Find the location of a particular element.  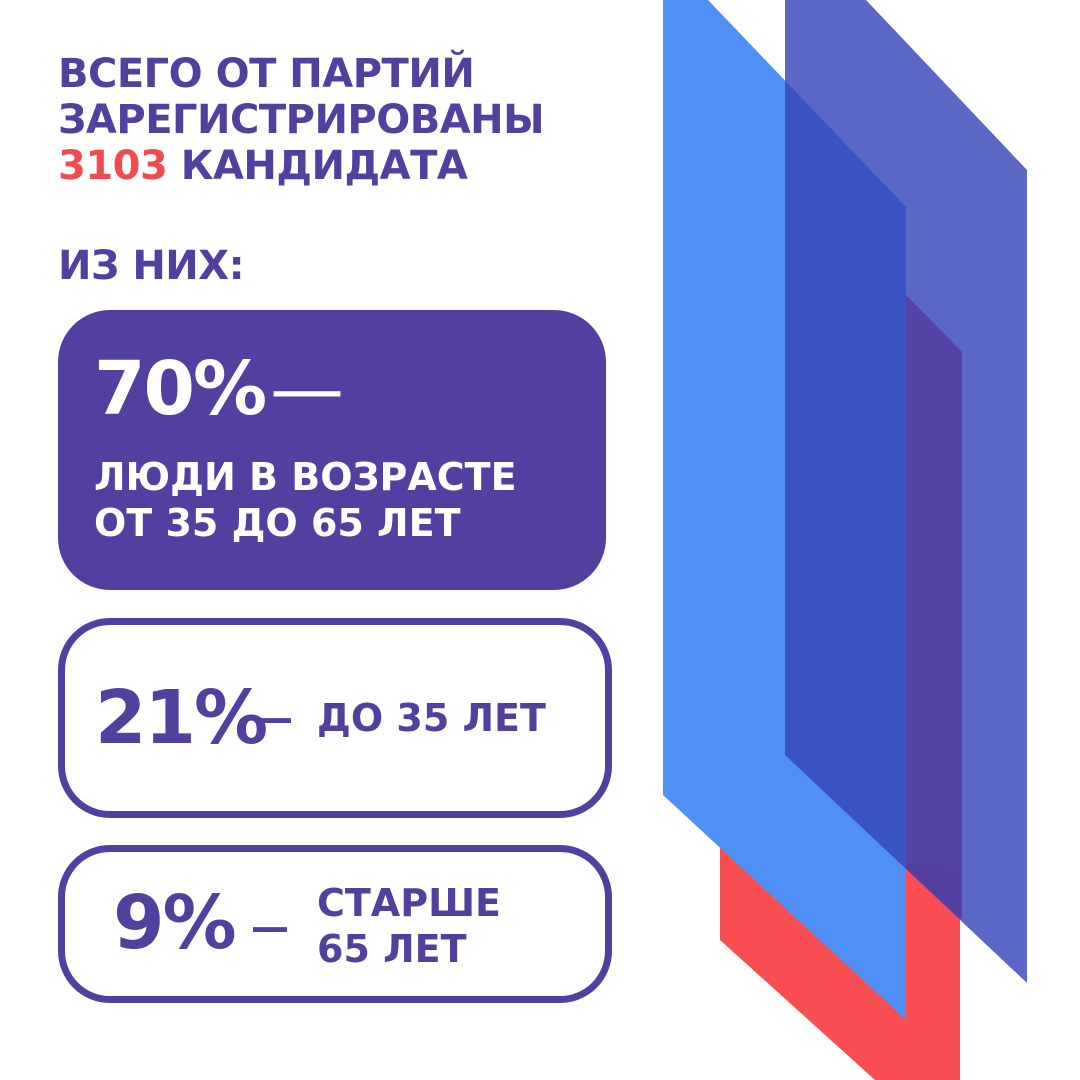

title-line: 3103 КАНДИДАТА is located at coordinates (263, 166).